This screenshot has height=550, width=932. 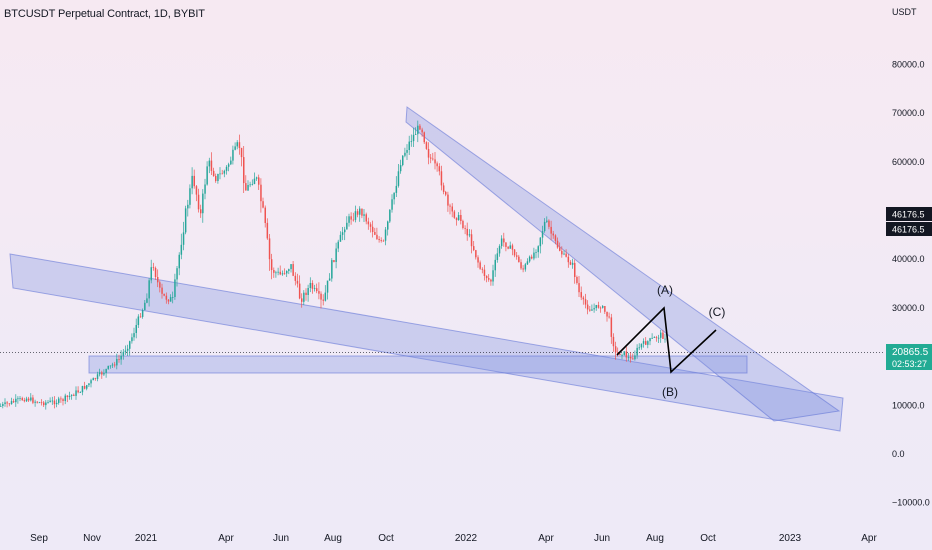 What do you see at coordinates (466, 538) in the screenshot?
I see `x-tick-label: 2022` at bounding box center [466, 538].